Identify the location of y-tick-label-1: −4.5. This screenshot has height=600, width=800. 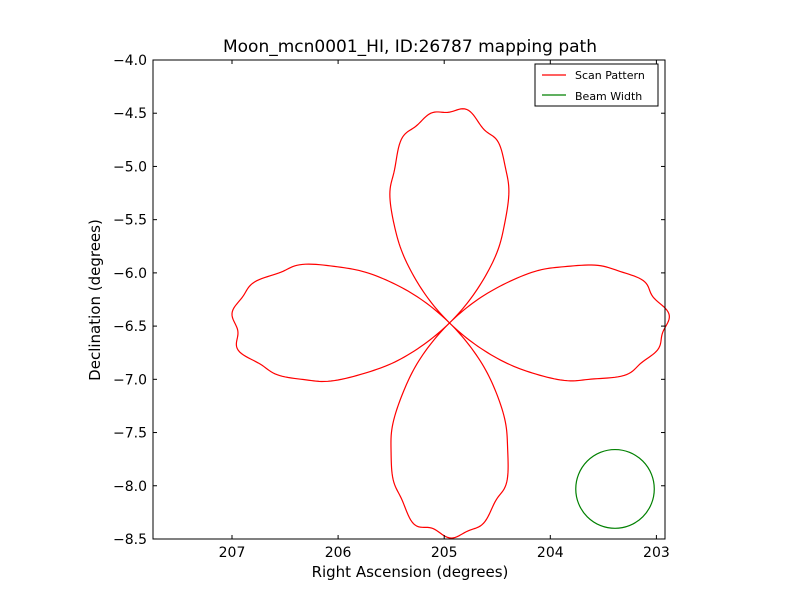
(130, 114).